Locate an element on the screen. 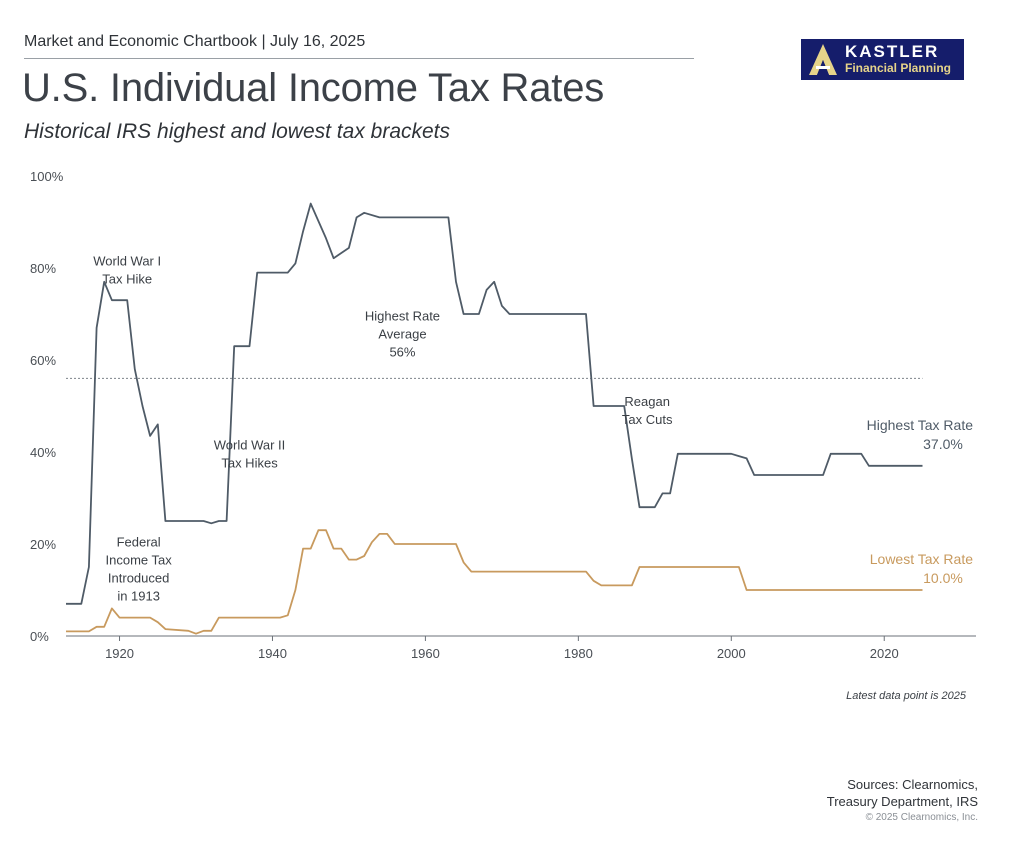  x-tick-label: 2000 is located at coordinates (731, 653).